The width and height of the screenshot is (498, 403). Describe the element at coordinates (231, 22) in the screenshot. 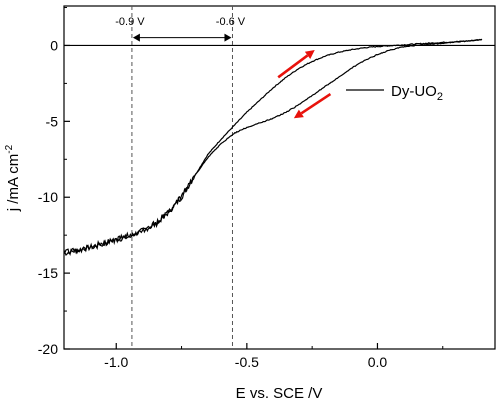

I see `potential-label: -0.6 V` at that location.